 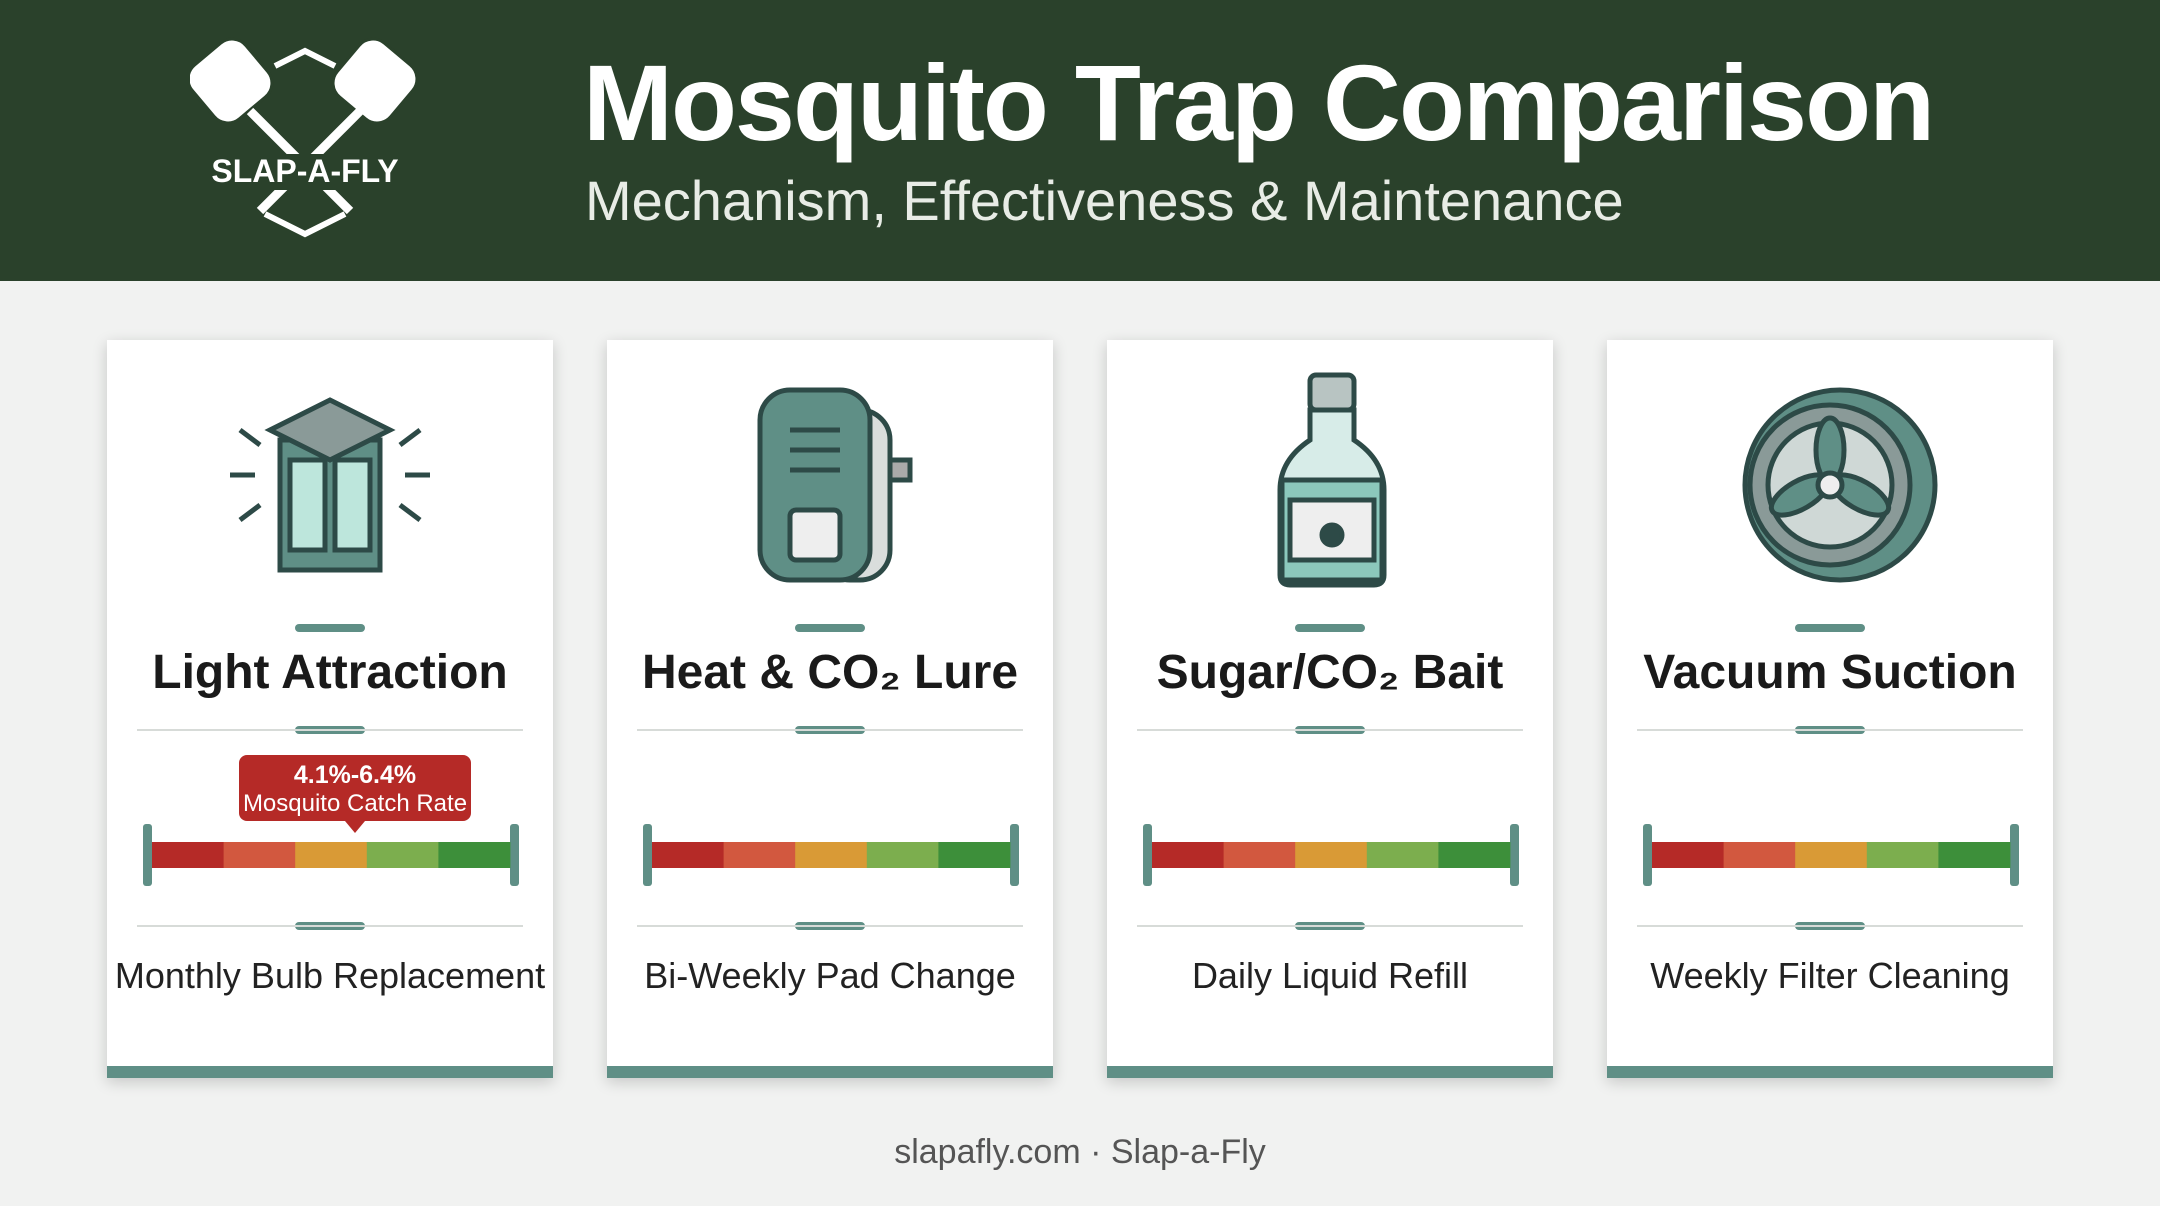 I want to click on card: Heat & CO₂ Lure Bi-Weekly Pad Change, so click(x=830, y=709).